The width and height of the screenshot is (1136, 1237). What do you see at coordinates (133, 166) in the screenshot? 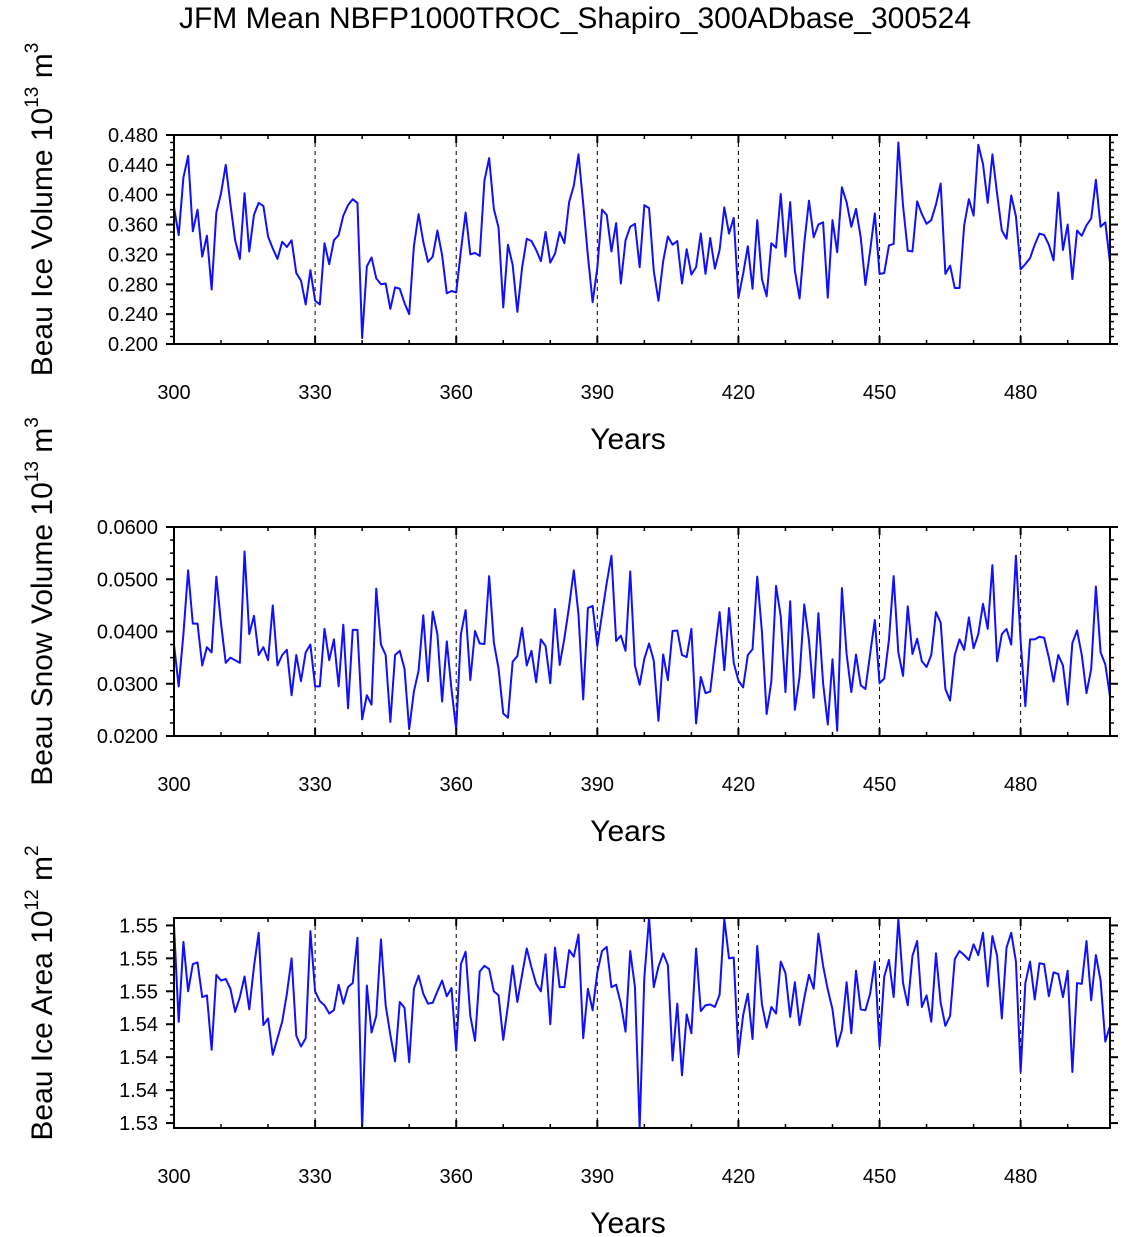
I see `y-tick-label: 0.440` at bounding box center [133, 166].